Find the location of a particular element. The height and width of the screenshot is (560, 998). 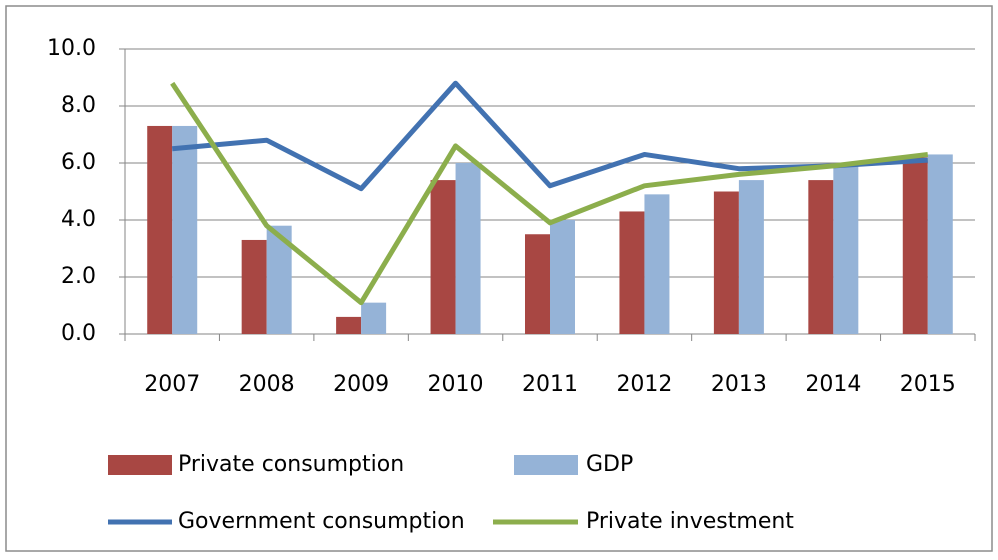

x-tick-label: 2009 is located at coordinates (361, 384).